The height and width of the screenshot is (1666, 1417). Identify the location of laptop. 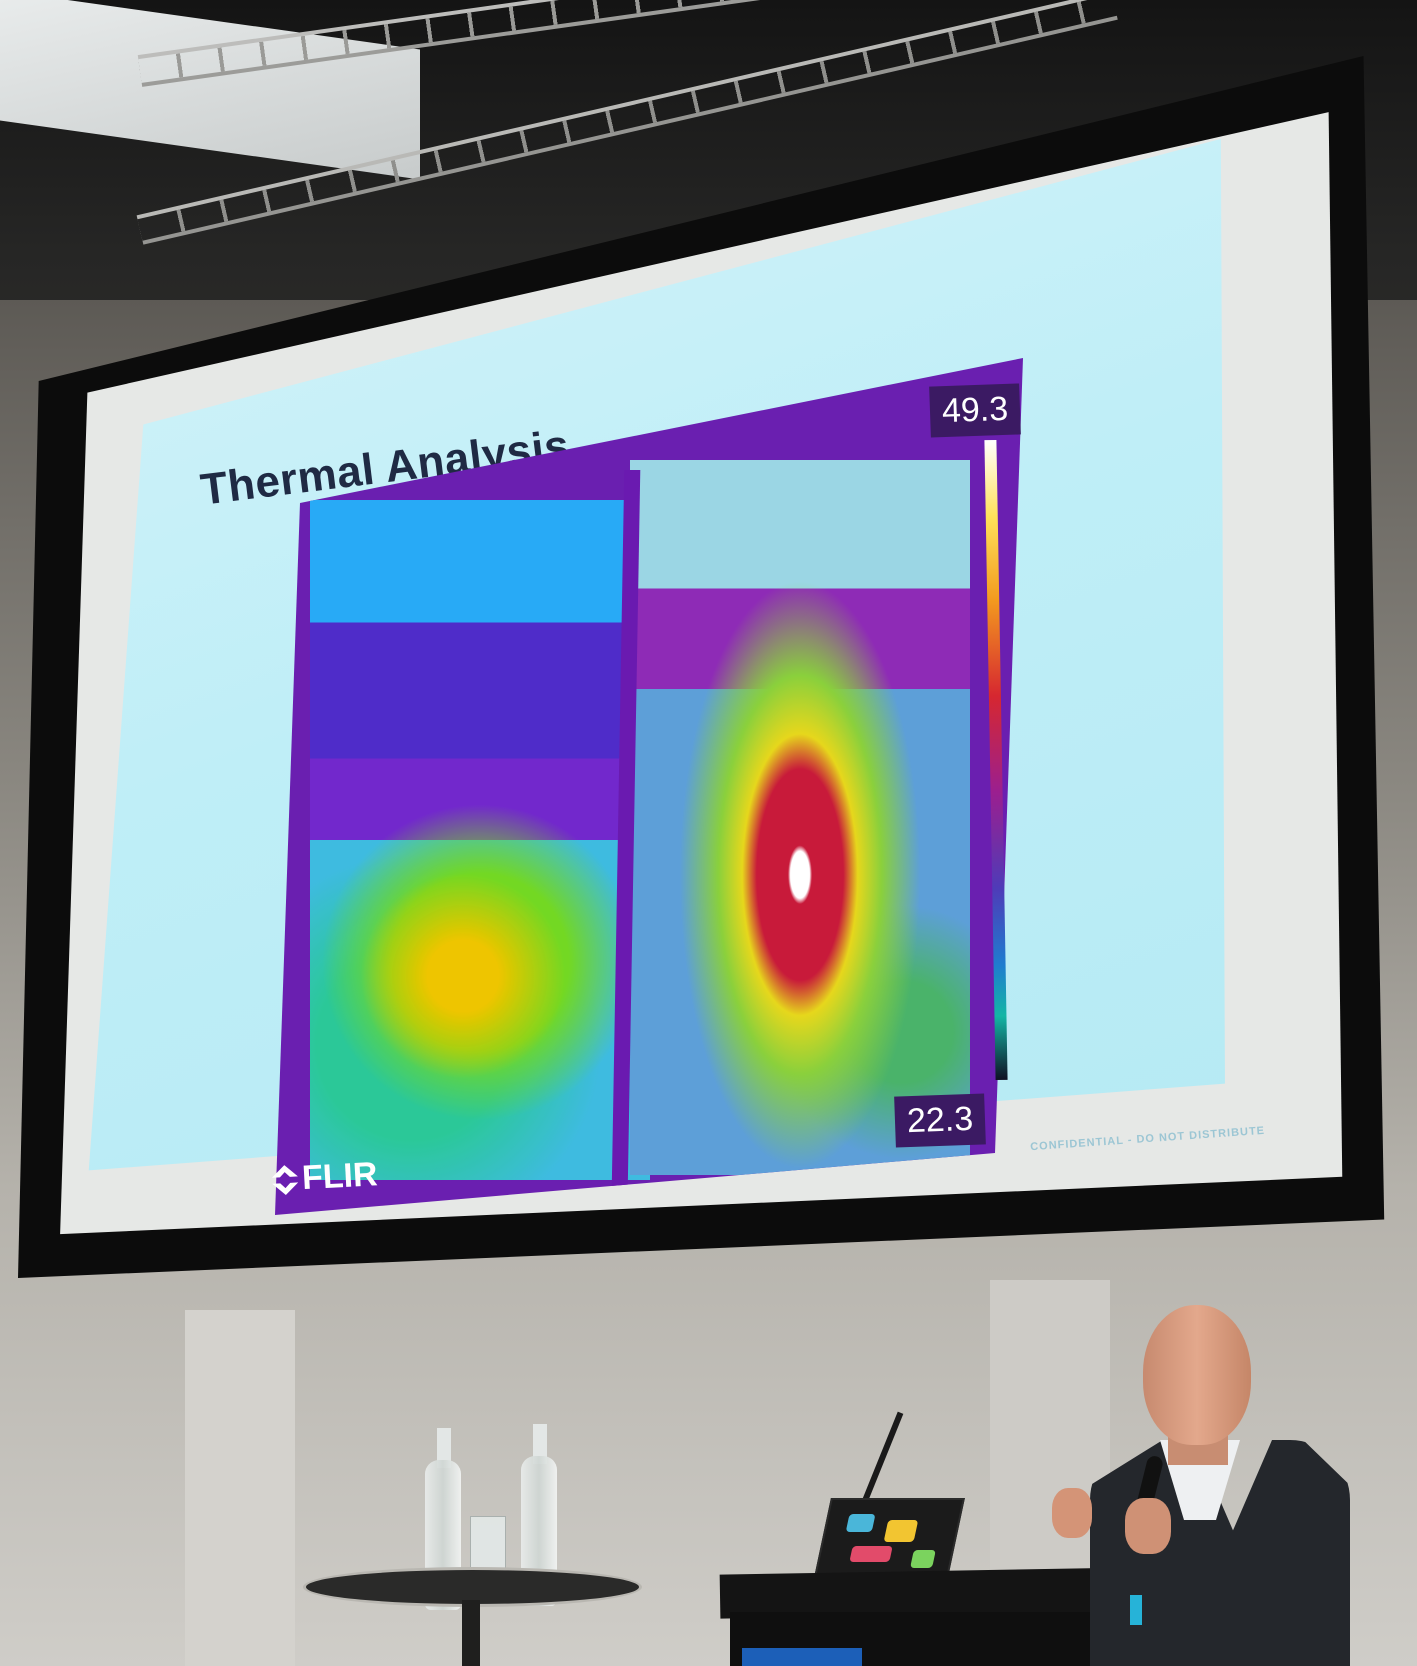
(889, 1540).